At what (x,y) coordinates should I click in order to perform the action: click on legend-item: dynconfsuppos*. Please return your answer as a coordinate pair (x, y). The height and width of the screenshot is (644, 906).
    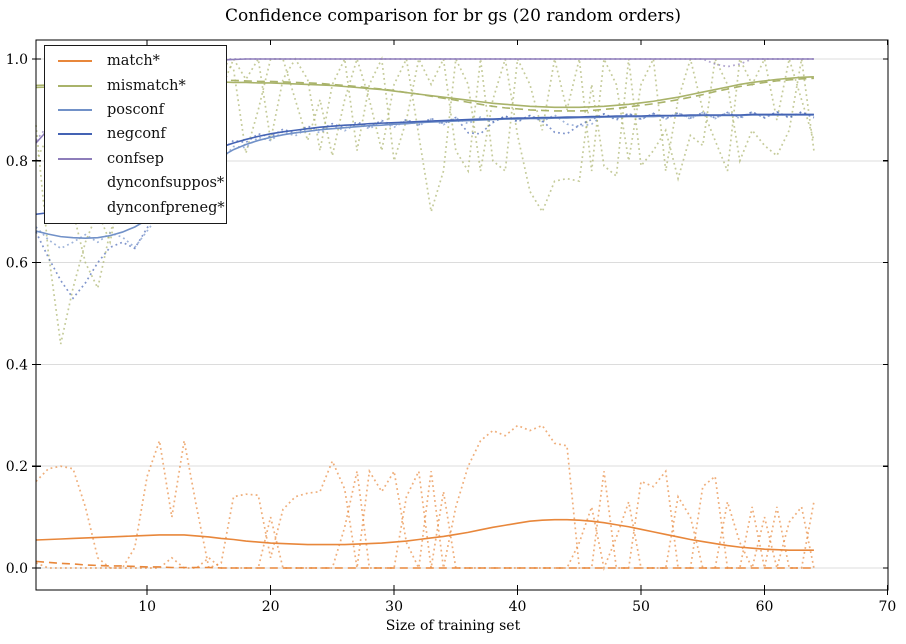
    Looking at the image, I should click on (142, 183).